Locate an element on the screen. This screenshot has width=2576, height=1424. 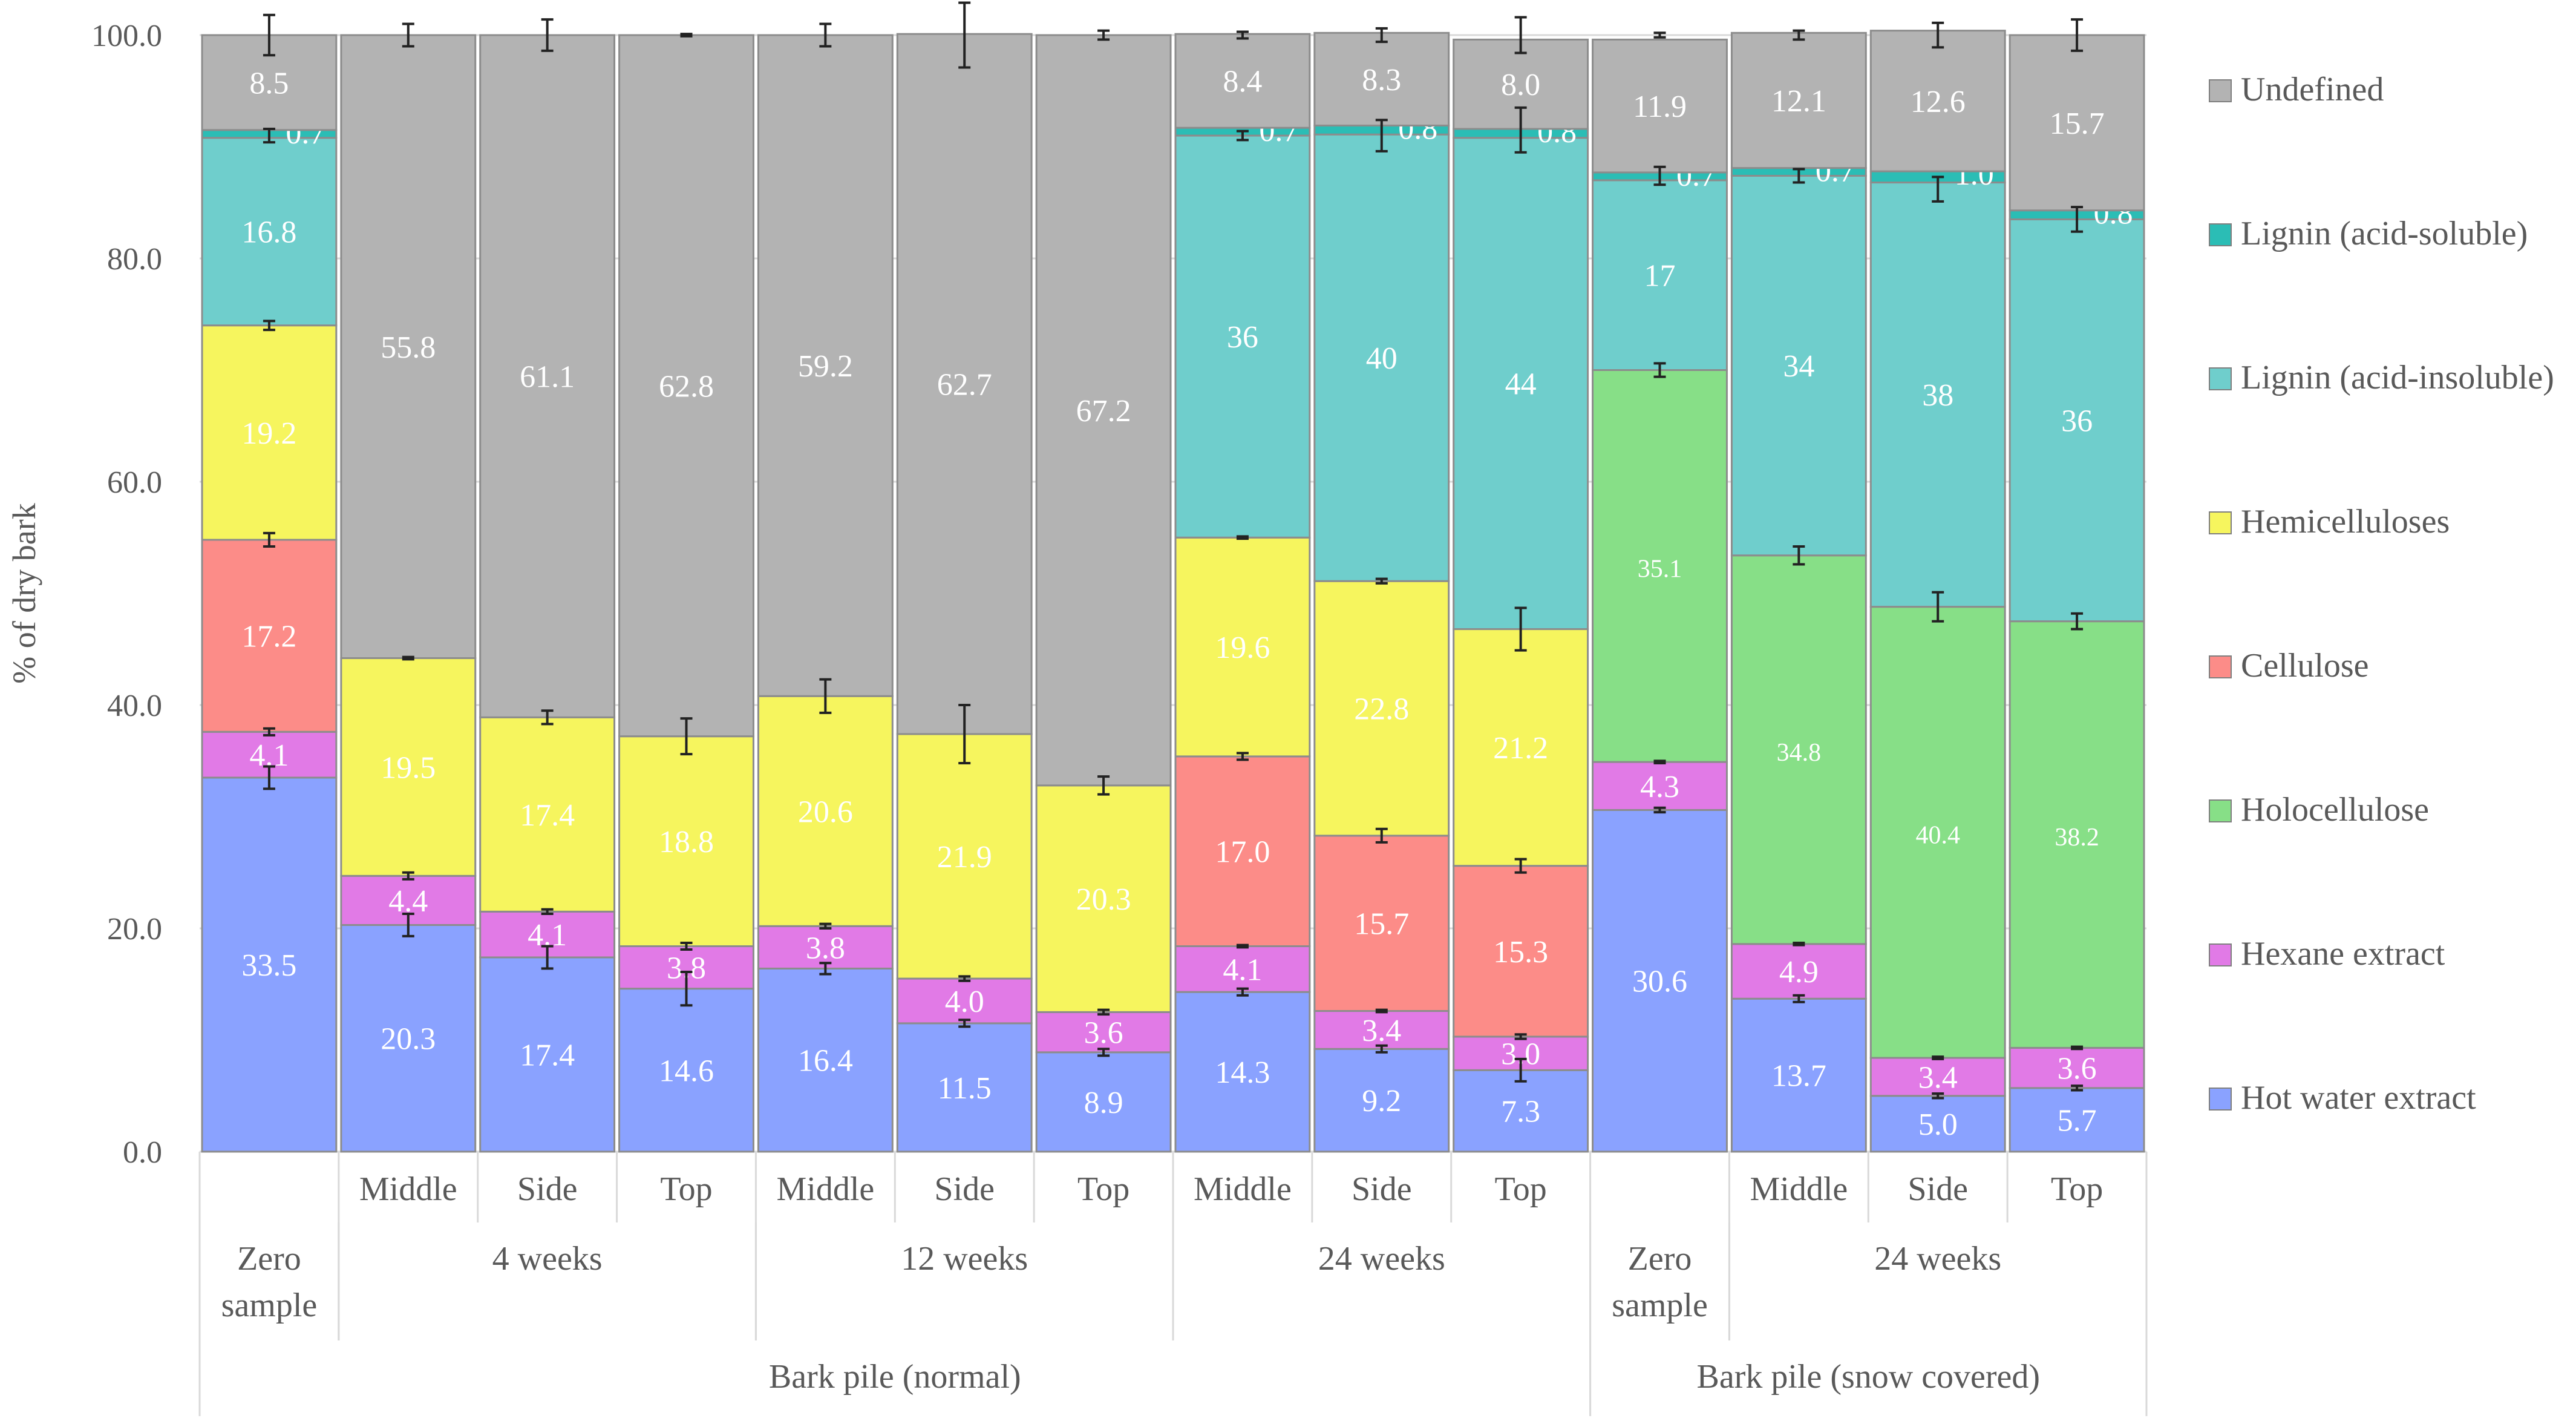
data-label: 17.2 is located at coordinates (268, 637).